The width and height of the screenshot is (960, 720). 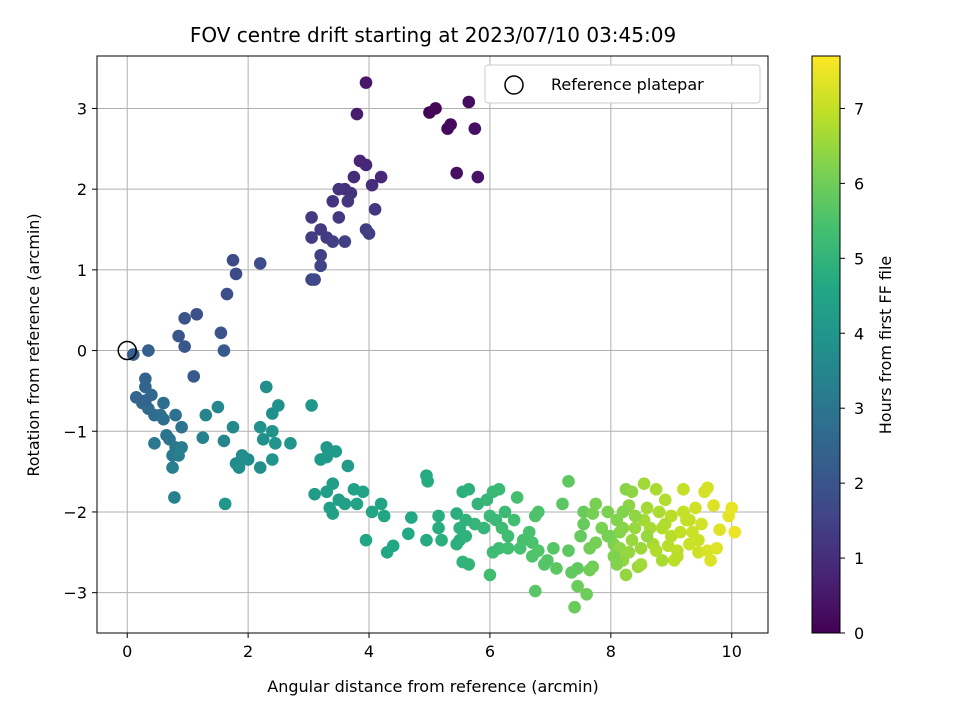 What do you see at coordinates (859, 633) in the screenshot?
I see `colorbar-tick-label: 0` at bounding box center [859, 633].